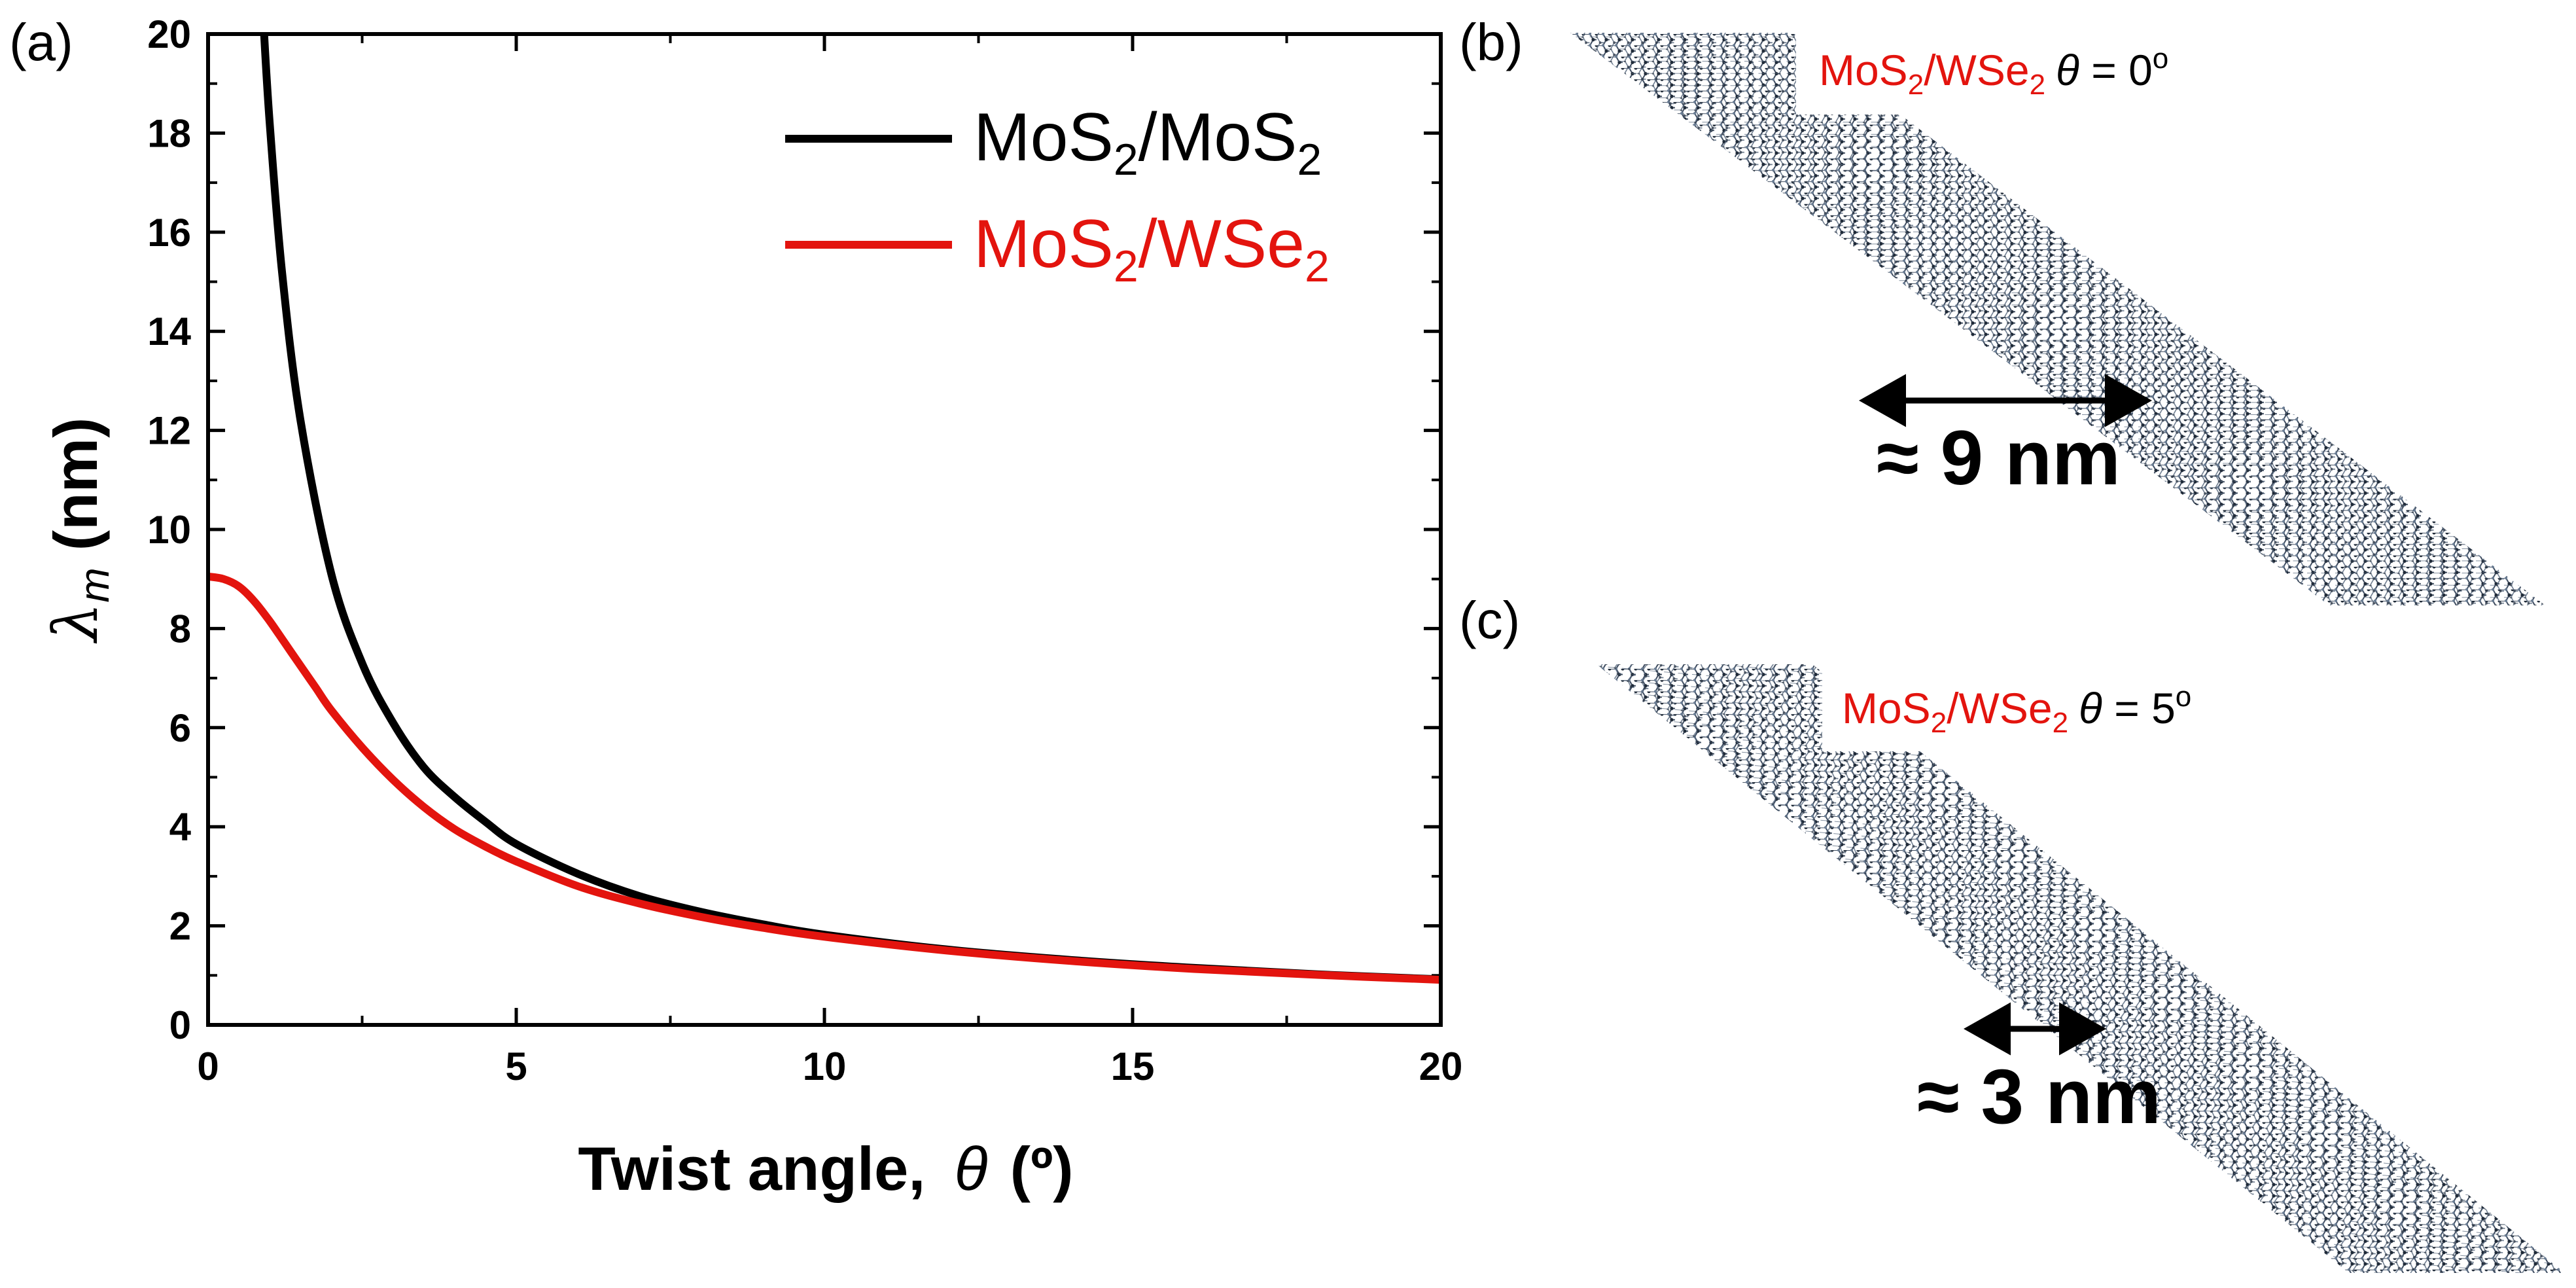  What do you see at coordinates (208, 1066) in the screenshot?
I see `x-tick-label: 0` at bounding box center [208, 1066].